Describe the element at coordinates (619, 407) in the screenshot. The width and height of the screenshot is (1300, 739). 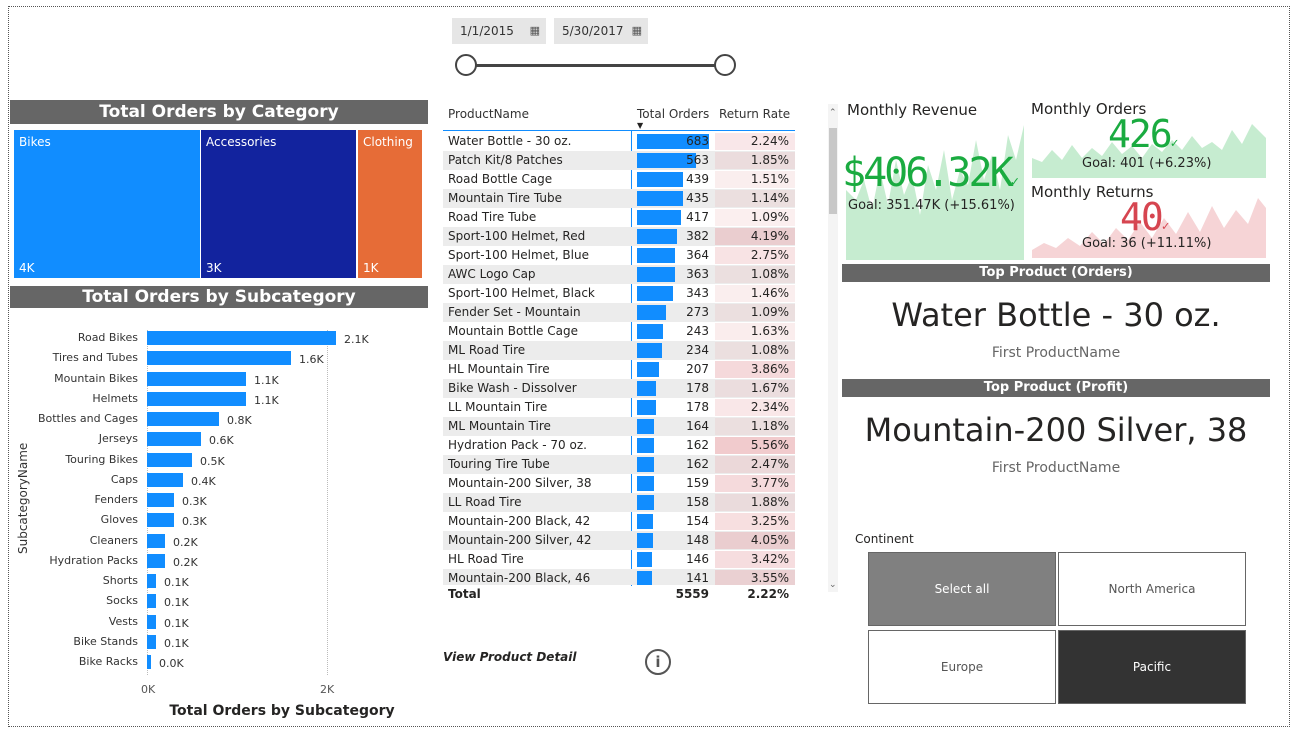
I see `table-row: LL Mountain Tire 178 2.34%` at that location.